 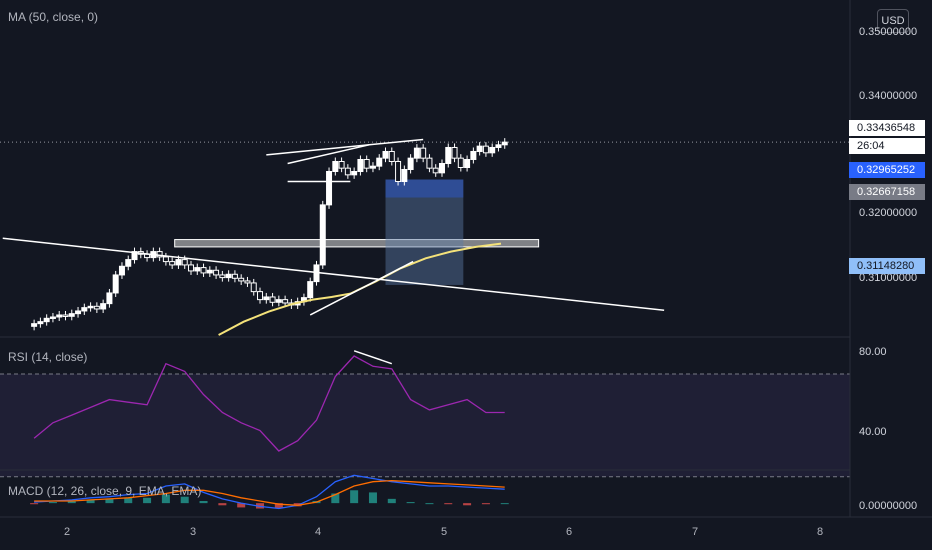 I want to click on time-tick-label: 8, so click(x=820, y=532).